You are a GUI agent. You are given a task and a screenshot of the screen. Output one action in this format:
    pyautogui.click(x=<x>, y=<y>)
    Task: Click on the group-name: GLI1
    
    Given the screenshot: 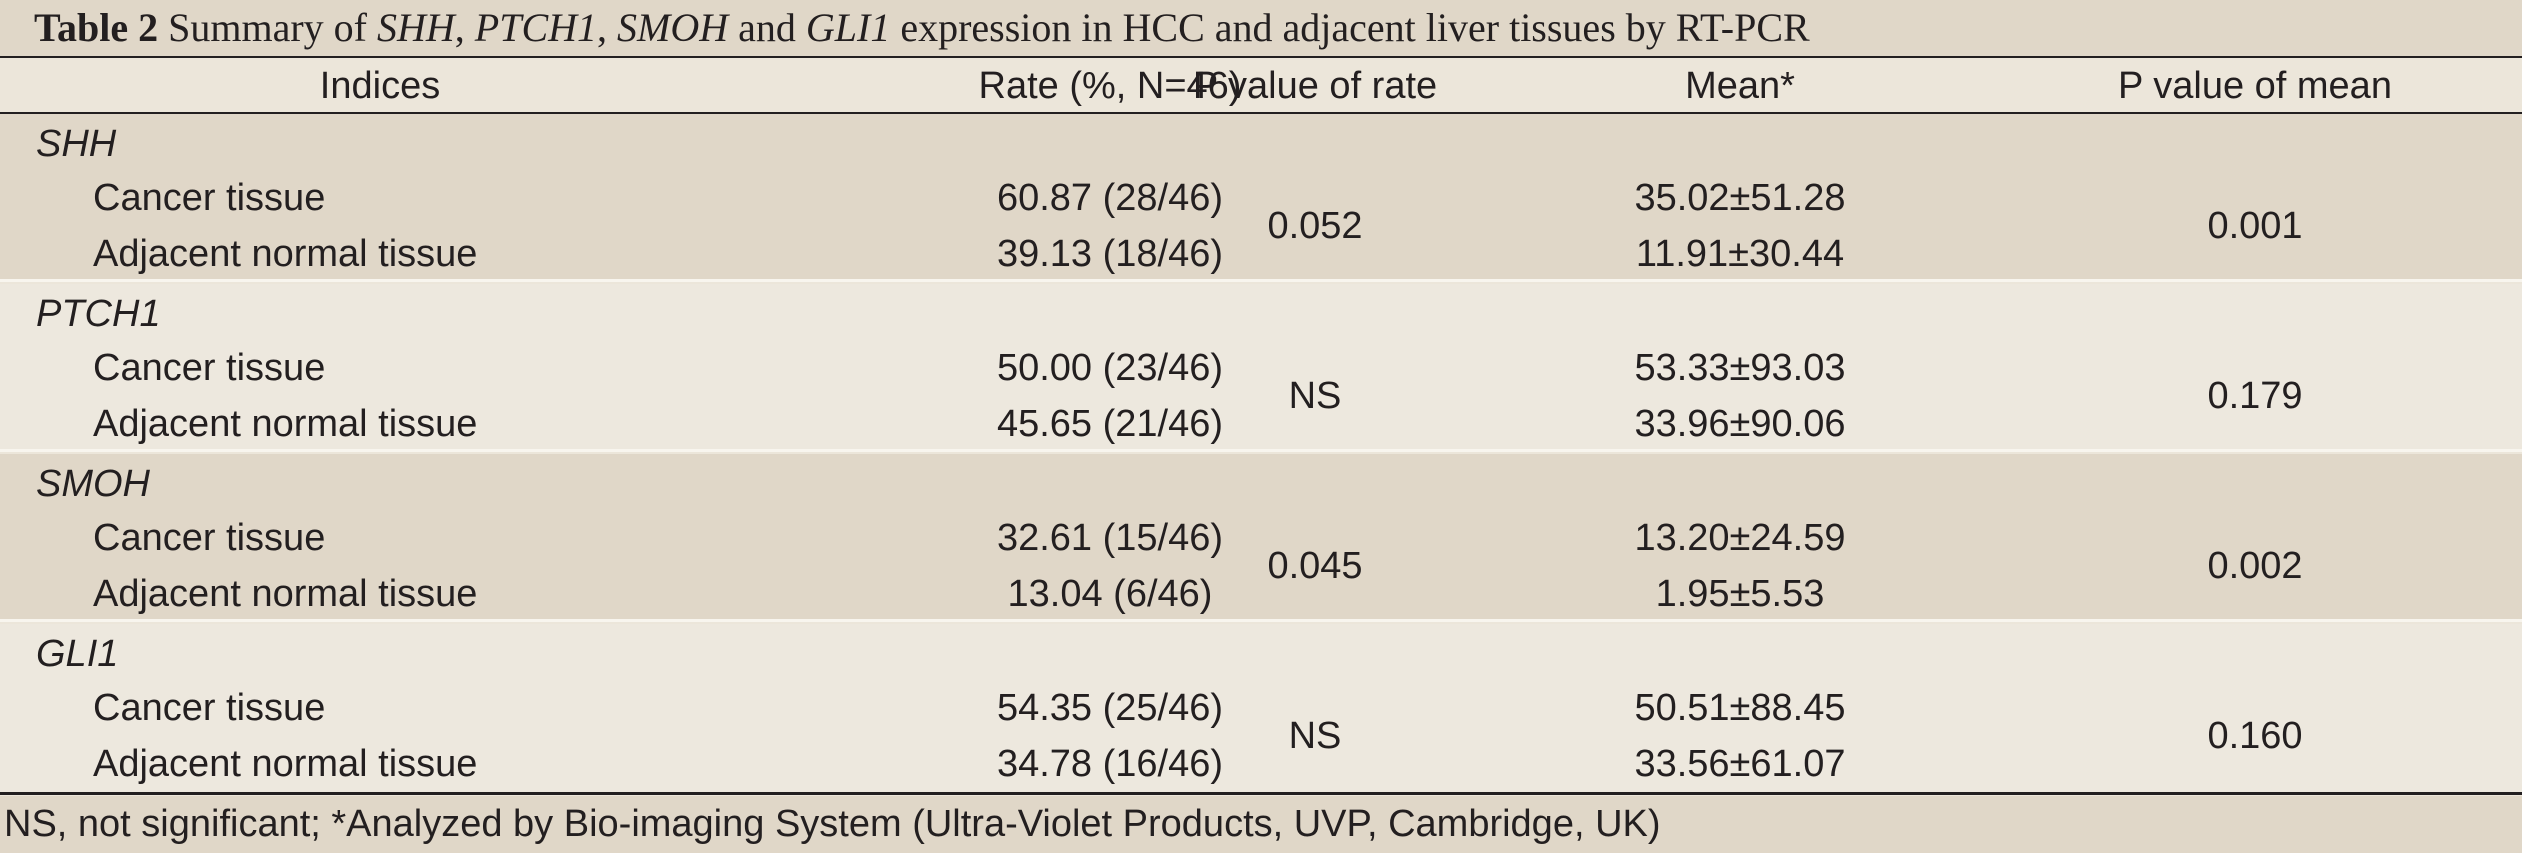 What is the action you would take?
    pyautogui.click(x=77, y=654)
    